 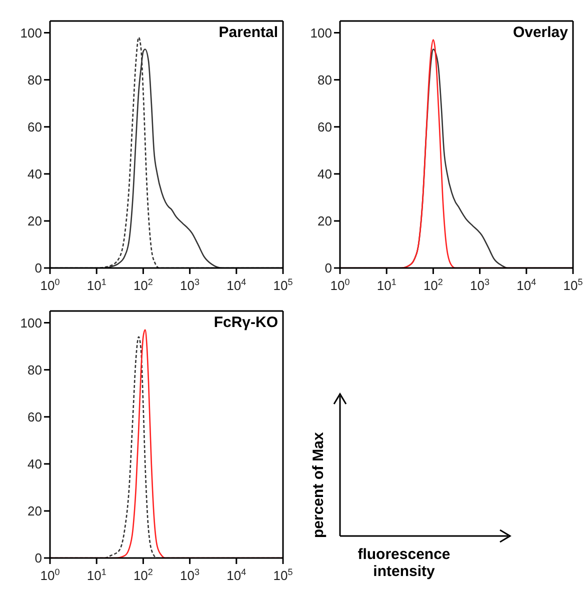 I want to click on chart-title: Overlay, so click(x=540, y=32).